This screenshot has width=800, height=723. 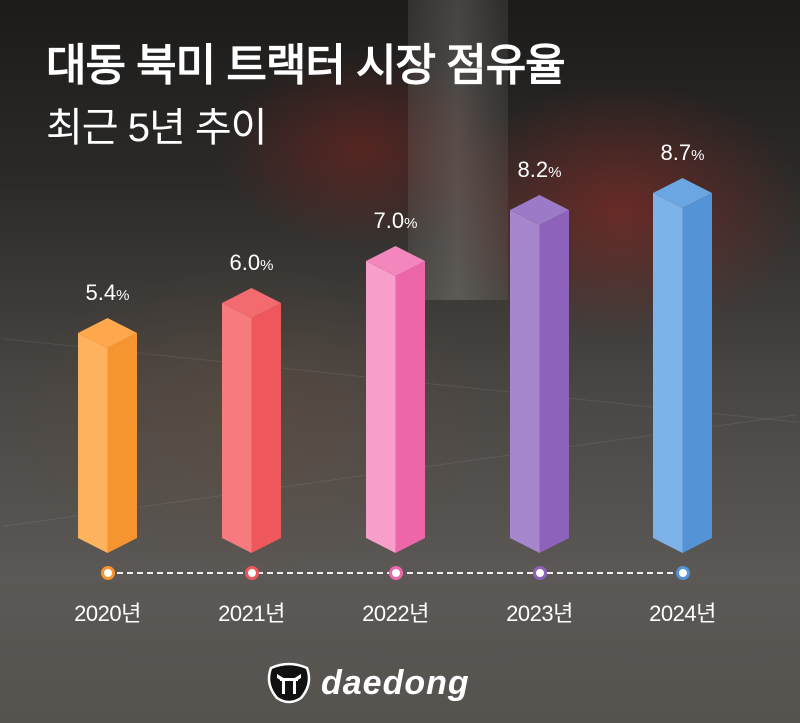 I want to click on value-number: 7.0, so click(x=389, y=220).